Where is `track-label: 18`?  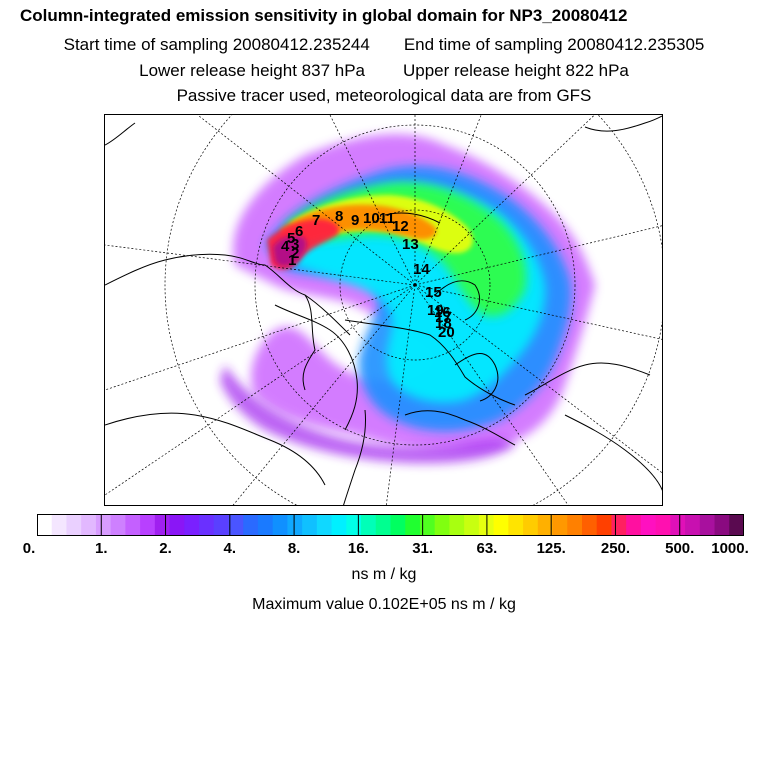 track-label: 18 is located at coordinates (443, 323).